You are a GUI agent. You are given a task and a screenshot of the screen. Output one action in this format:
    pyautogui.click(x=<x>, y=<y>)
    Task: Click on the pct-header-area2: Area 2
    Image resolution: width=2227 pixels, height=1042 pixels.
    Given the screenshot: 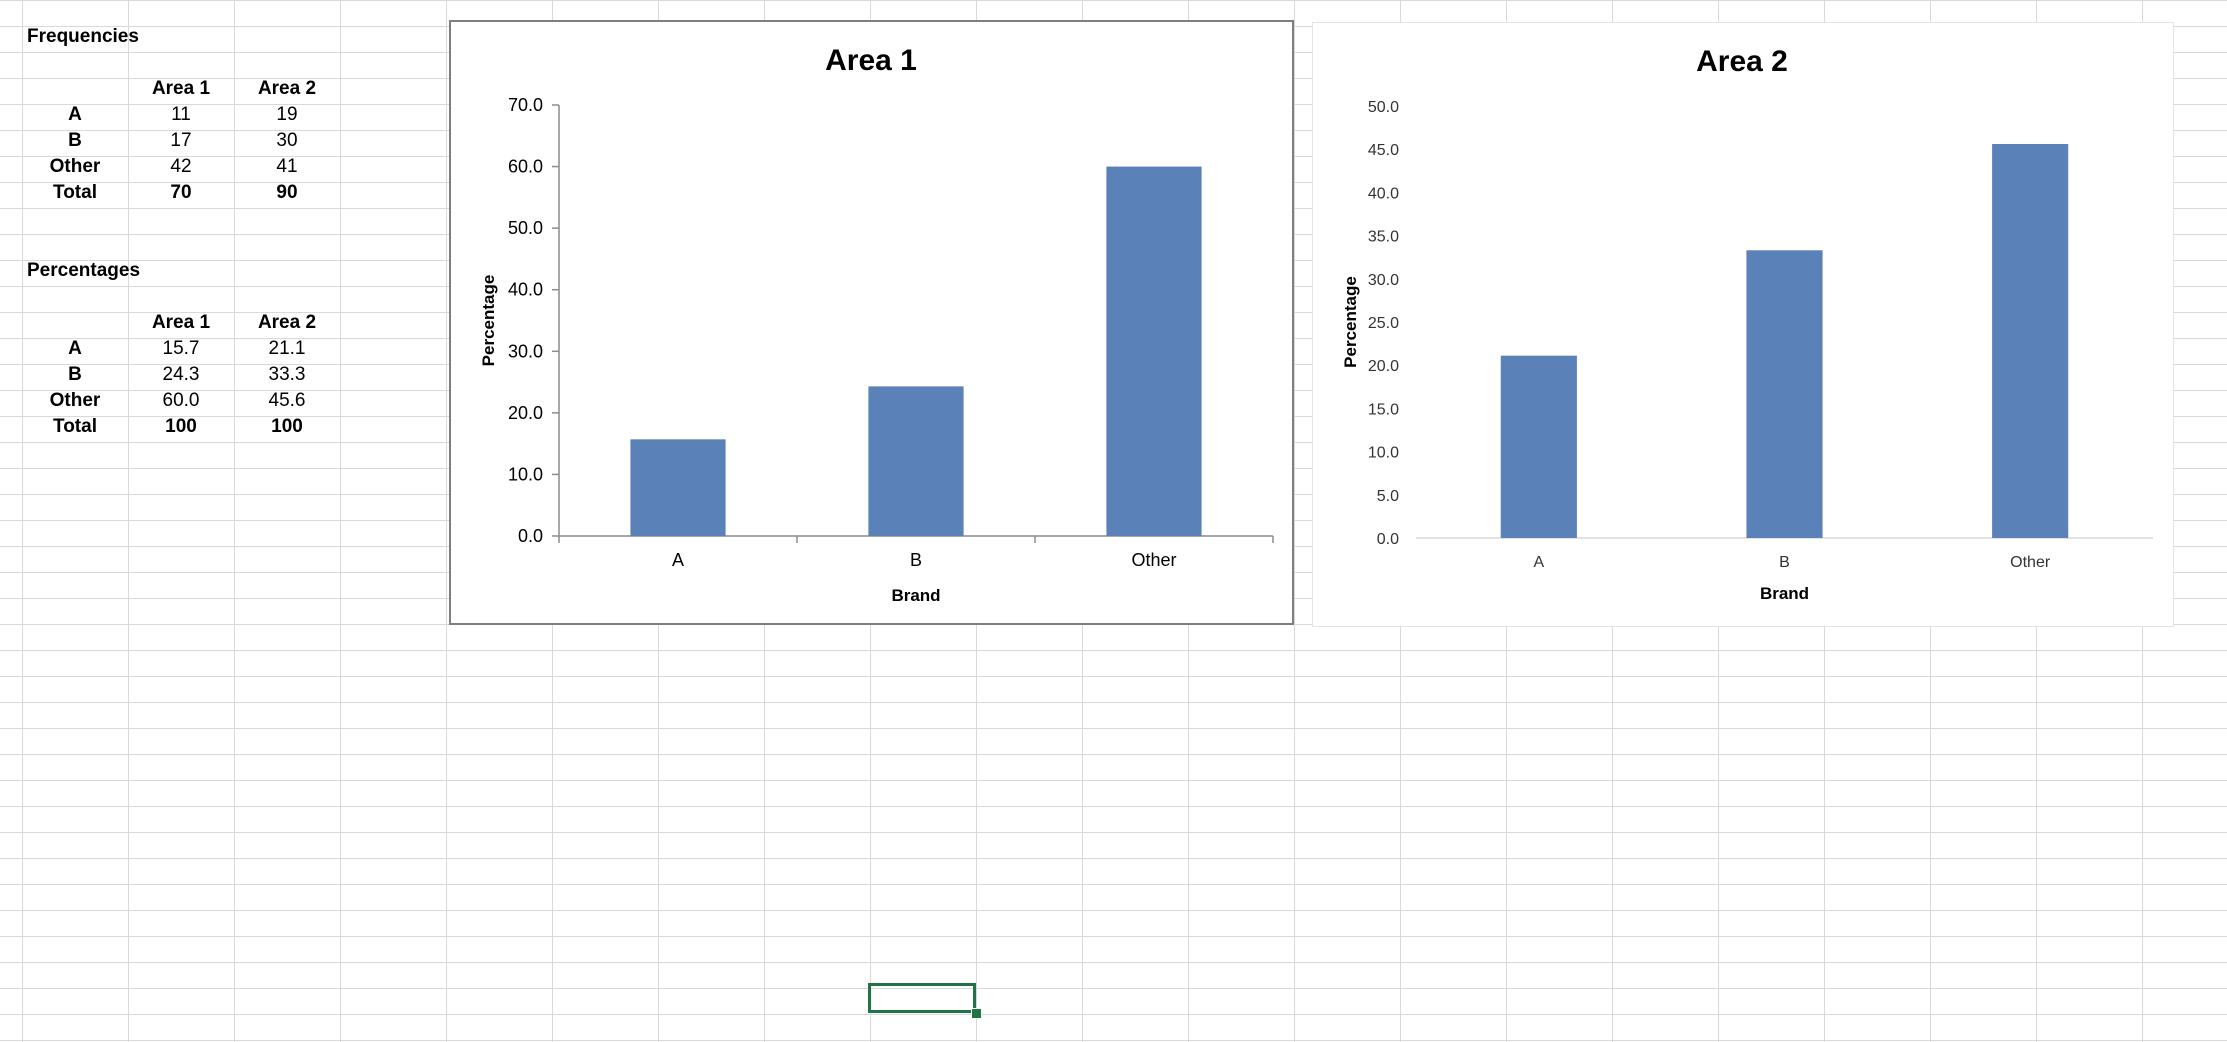 What is the action you would take?
    pyautogui.click(x=287, y=322)
    